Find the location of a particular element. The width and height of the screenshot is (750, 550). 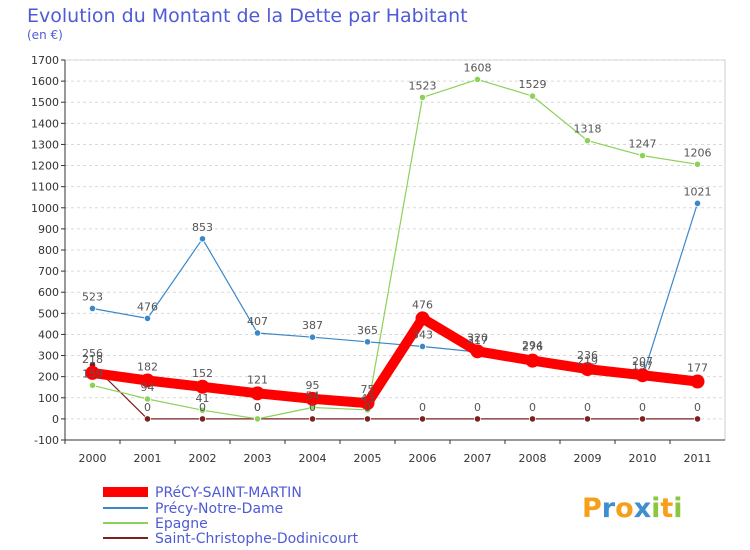

data-label: 54 is located at coordinates (313, 395).